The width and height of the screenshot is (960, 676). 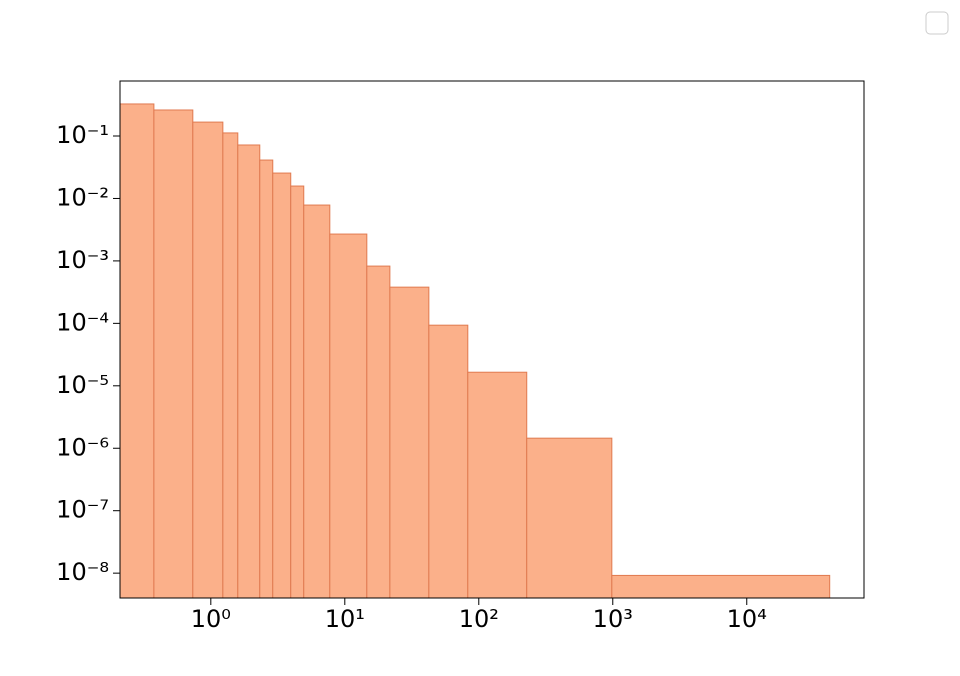 I want to click on x-tick-label: 10⁴, so click(x=747, y=619).